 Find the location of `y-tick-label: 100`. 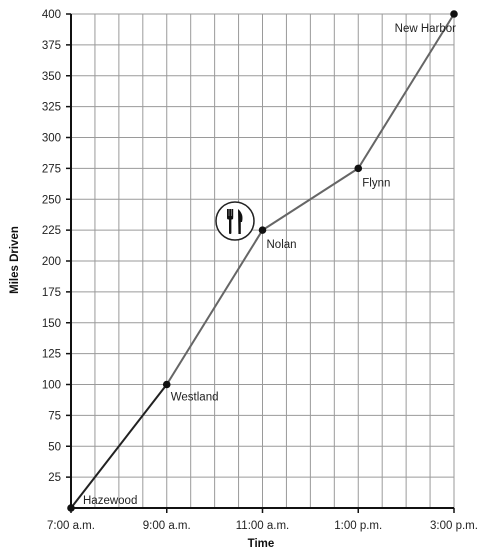

y-tick-label: 100 is located at coordinates (51, 386).